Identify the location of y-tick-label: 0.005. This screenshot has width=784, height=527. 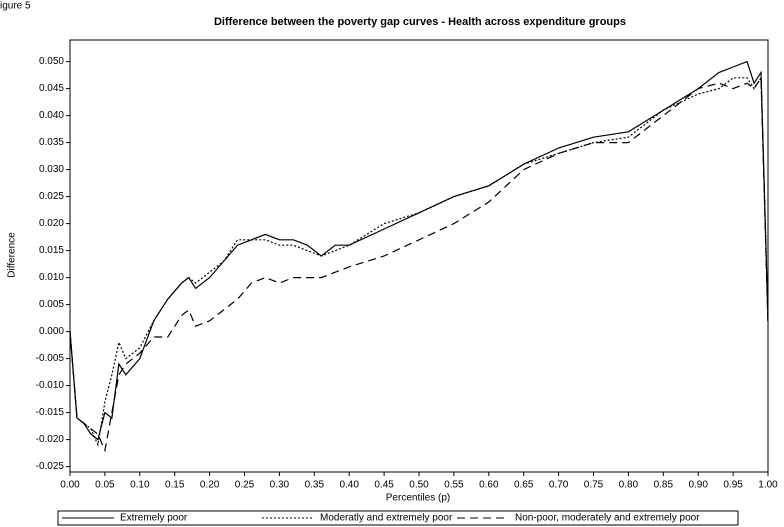
(51, 304).